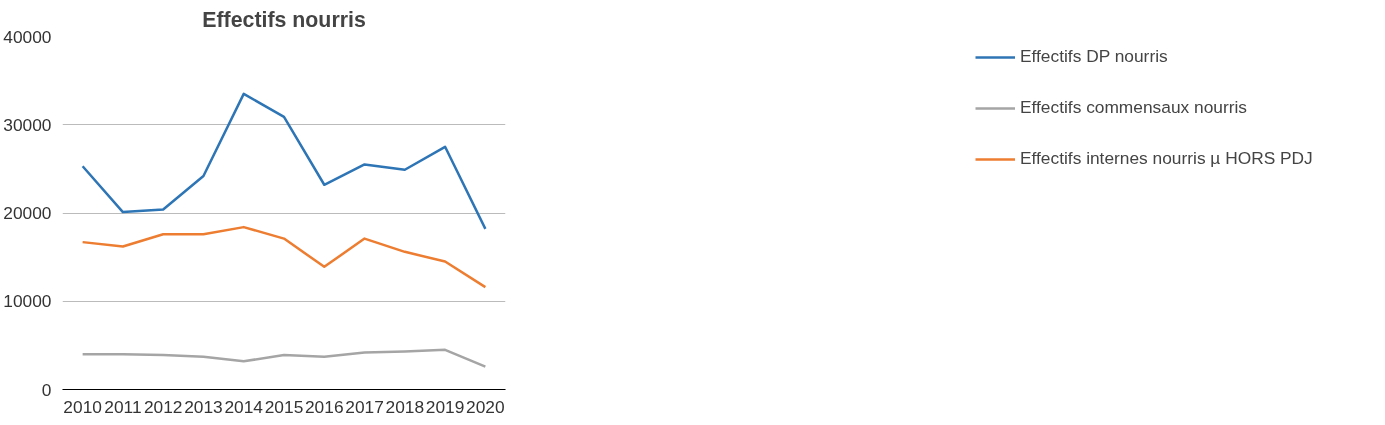 This screenshot has height=425, width=1385. What do you see at coordinates (284, 19) in the screenshot?
I see `chart-title: Effectifs nourris` at bounding box center [284, 19].